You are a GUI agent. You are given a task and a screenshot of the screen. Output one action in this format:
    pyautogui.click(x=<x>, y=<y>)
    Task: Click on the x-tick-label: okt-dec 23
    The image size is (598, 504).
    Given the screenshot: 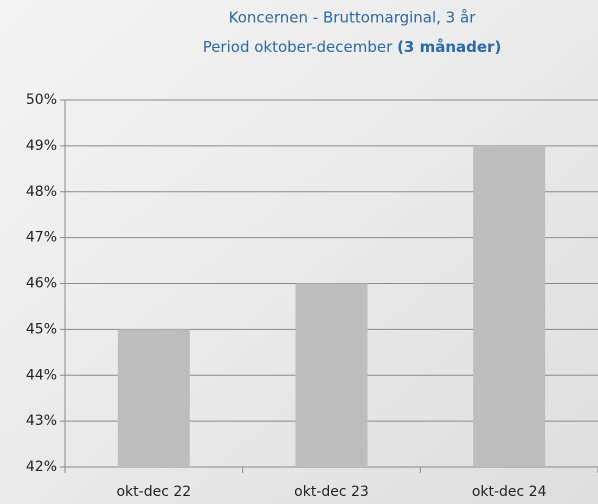 What is the action you would take?
    pyautogui.click(x=331, y=492)
    